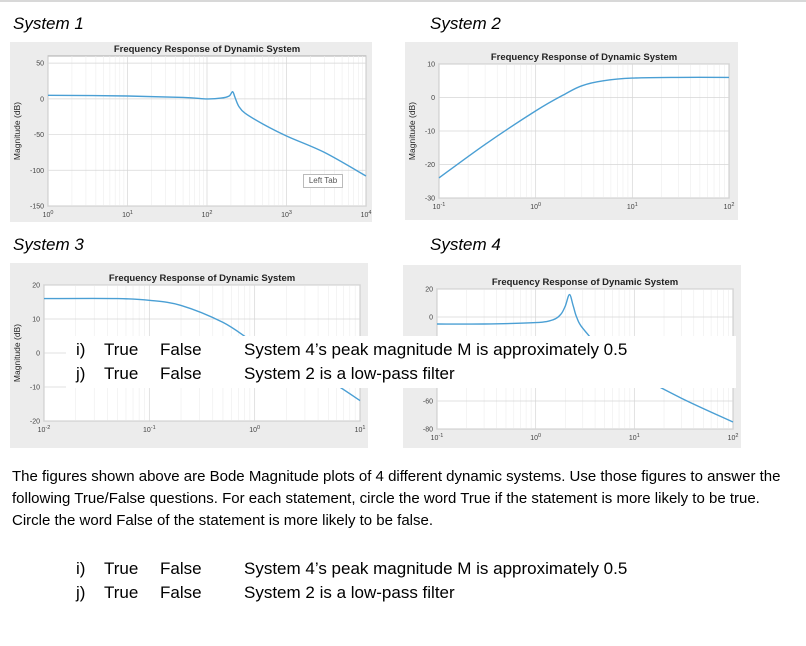 Image resolution: width=806 pixels, height=646 pixels. What do you see at coordinates (428, 402) in the screenshot?
I see `y-tick-label: -60` at bounding box center [428, 402].